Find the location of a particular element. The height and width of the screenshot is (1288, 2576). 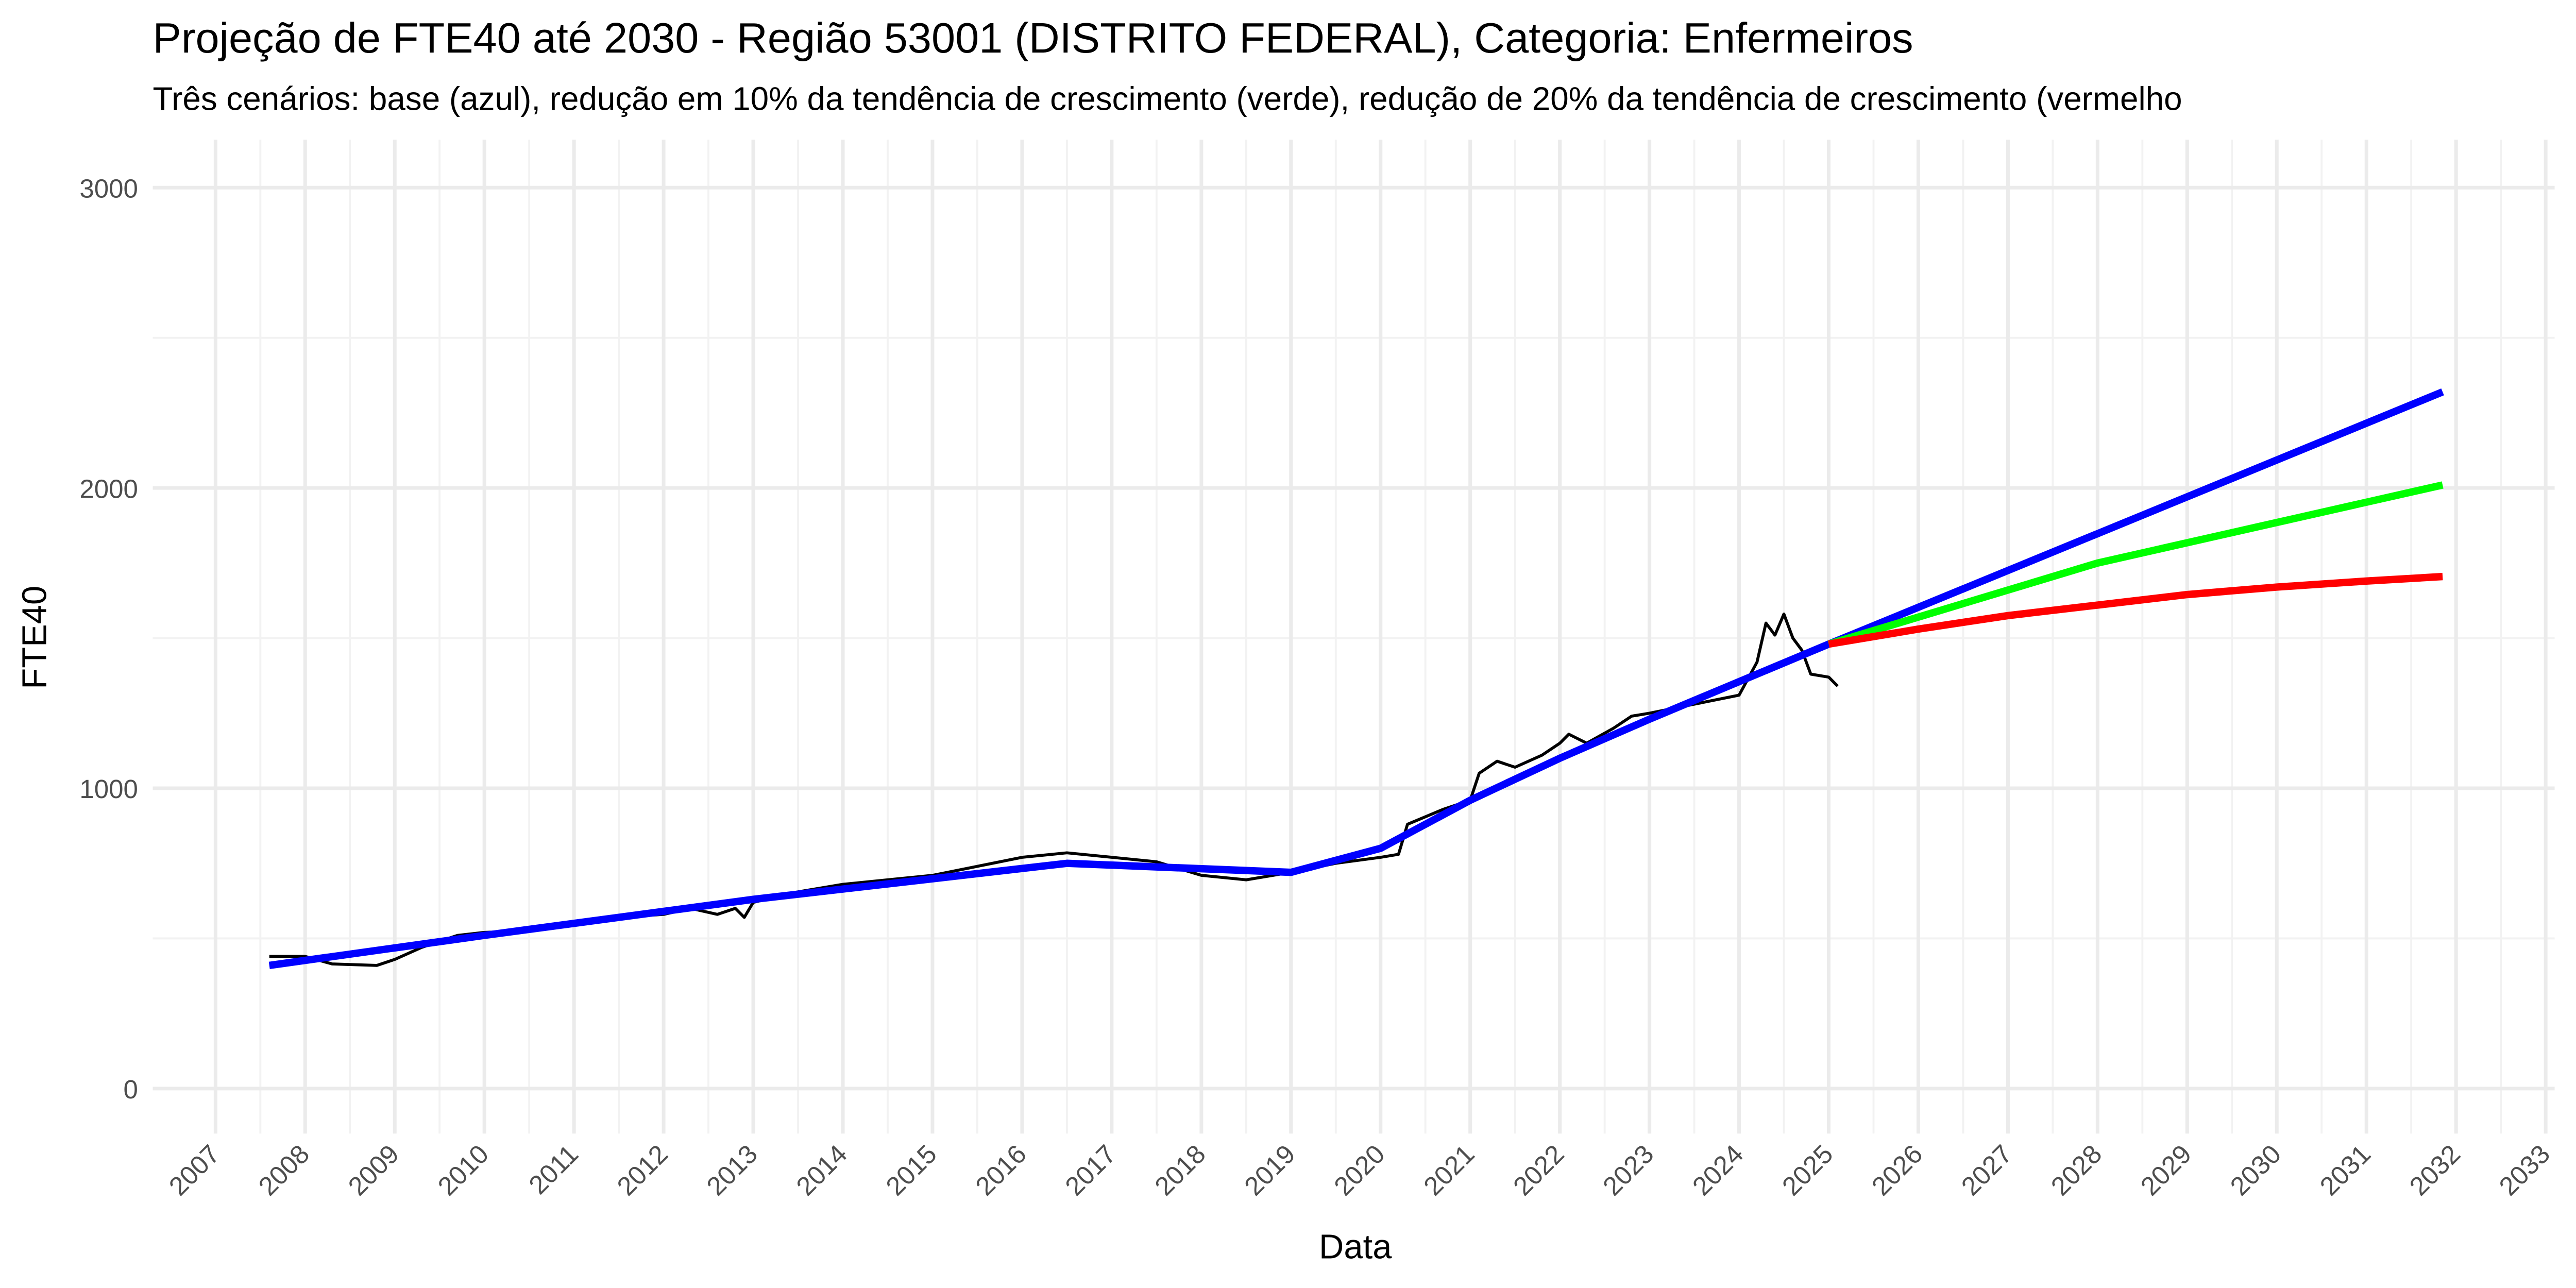

x-tick-label: 2012 is located at coordinates (643, 1170).